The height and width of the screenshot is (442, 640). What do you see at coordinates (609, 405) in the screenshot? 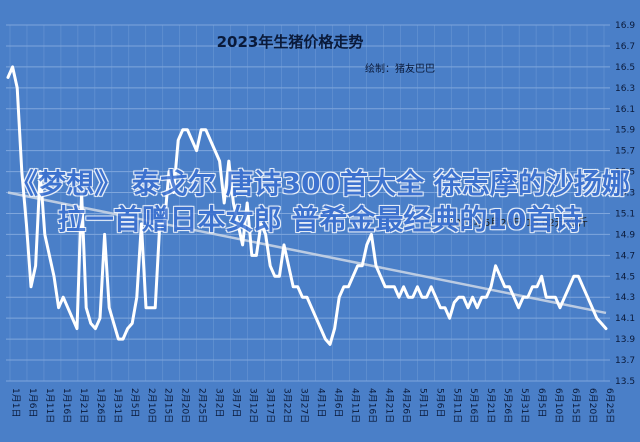
I see `x-tick-label: 6月25日` at bounding box center [609, 405].